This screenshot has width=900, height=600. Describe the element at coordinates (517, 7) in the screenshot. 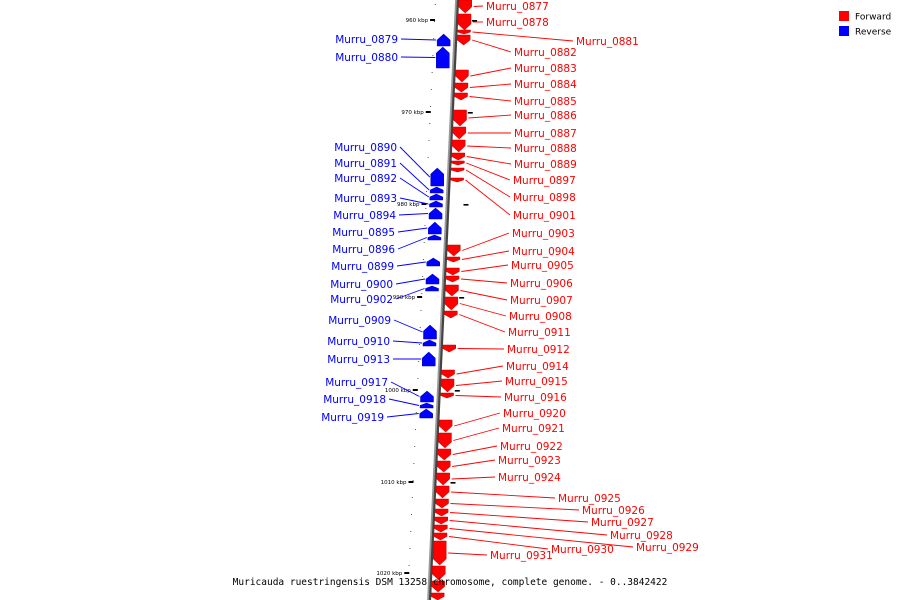

I see `forward-gene-label: Murru_0877` at that location.